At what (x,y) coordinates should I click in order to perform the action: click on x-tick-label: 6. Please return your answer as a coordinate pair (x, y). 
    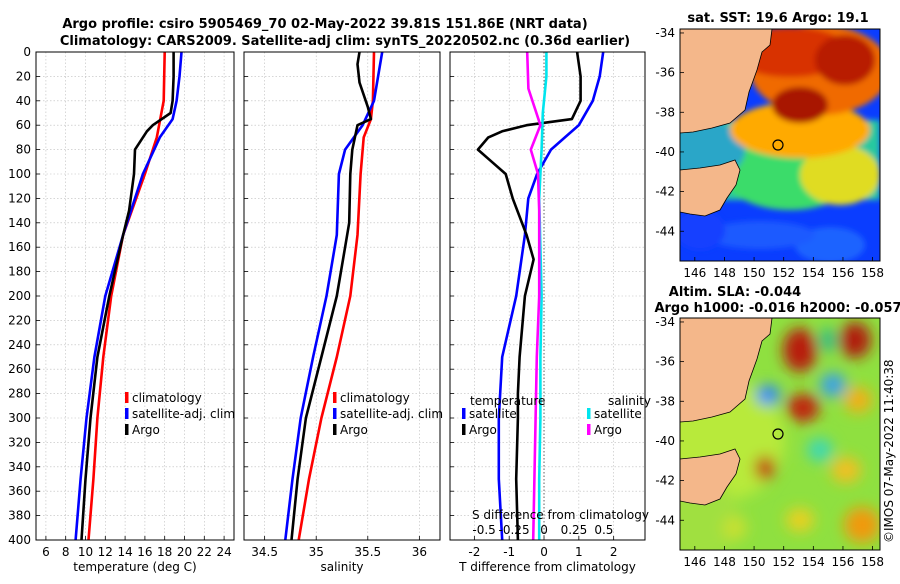
    Looking at the image, I should click on (46, 552).